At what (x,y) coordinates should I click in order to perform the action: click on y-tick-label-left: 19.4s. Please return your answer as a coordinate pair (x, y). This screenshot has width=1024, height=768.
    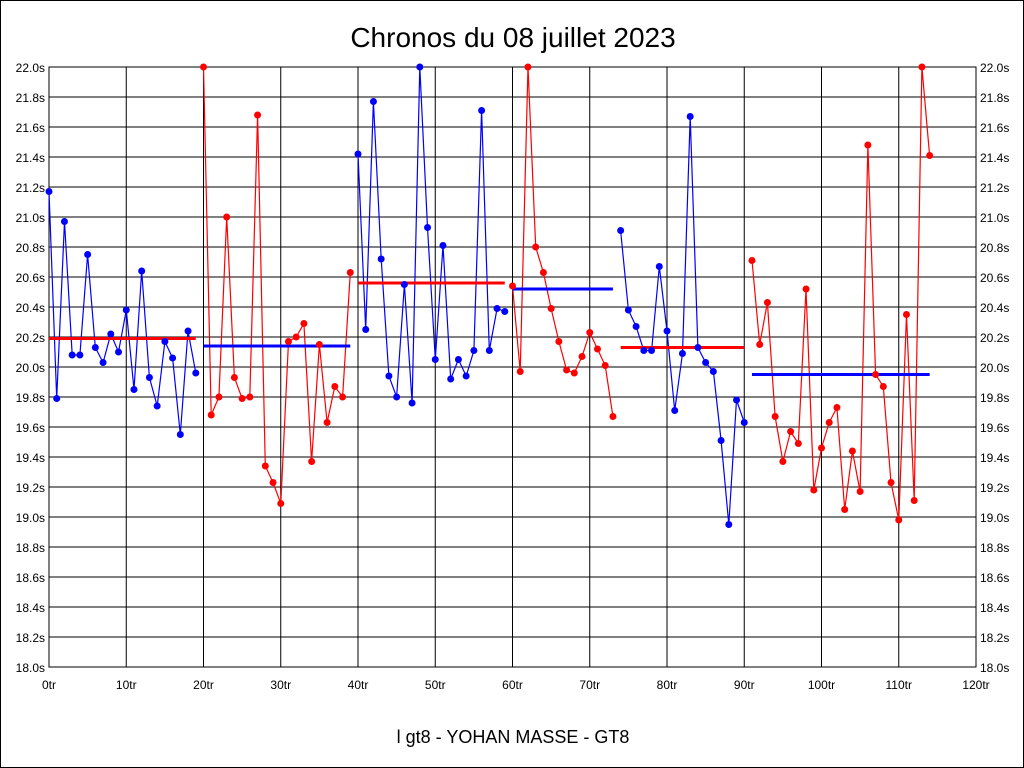
    Looking at the image, I should click on (30, 458).